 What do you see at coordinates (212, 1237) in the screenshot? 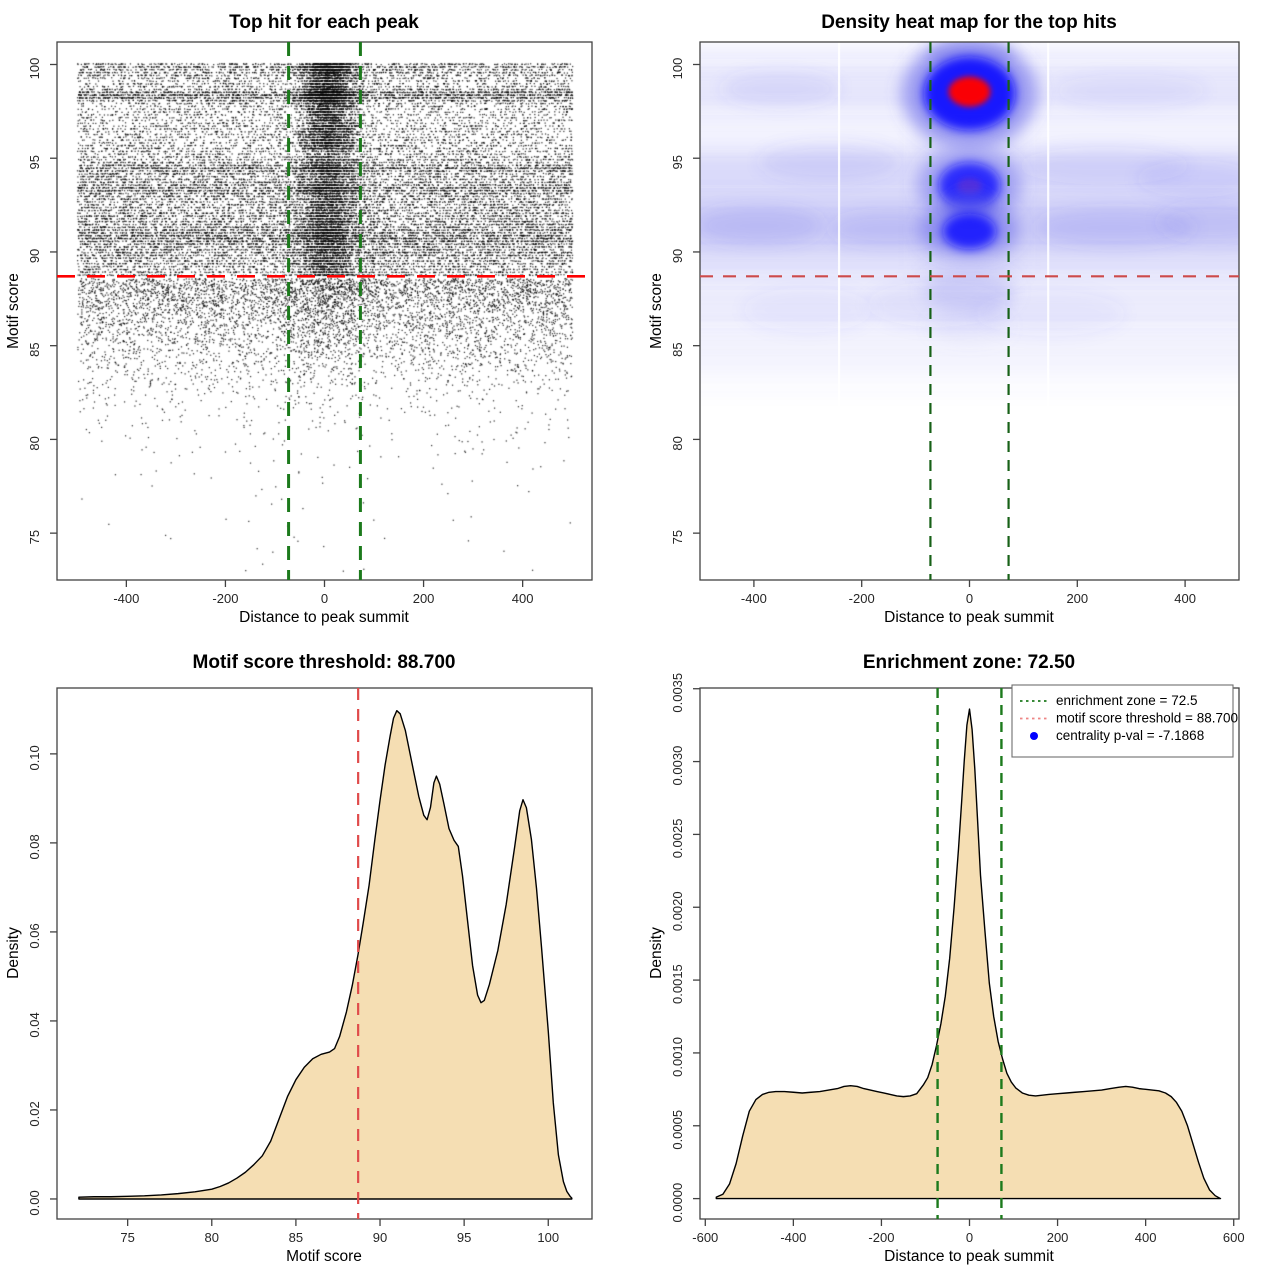
I see `x-tick-label: 80` at bounding box center [212, 1237].